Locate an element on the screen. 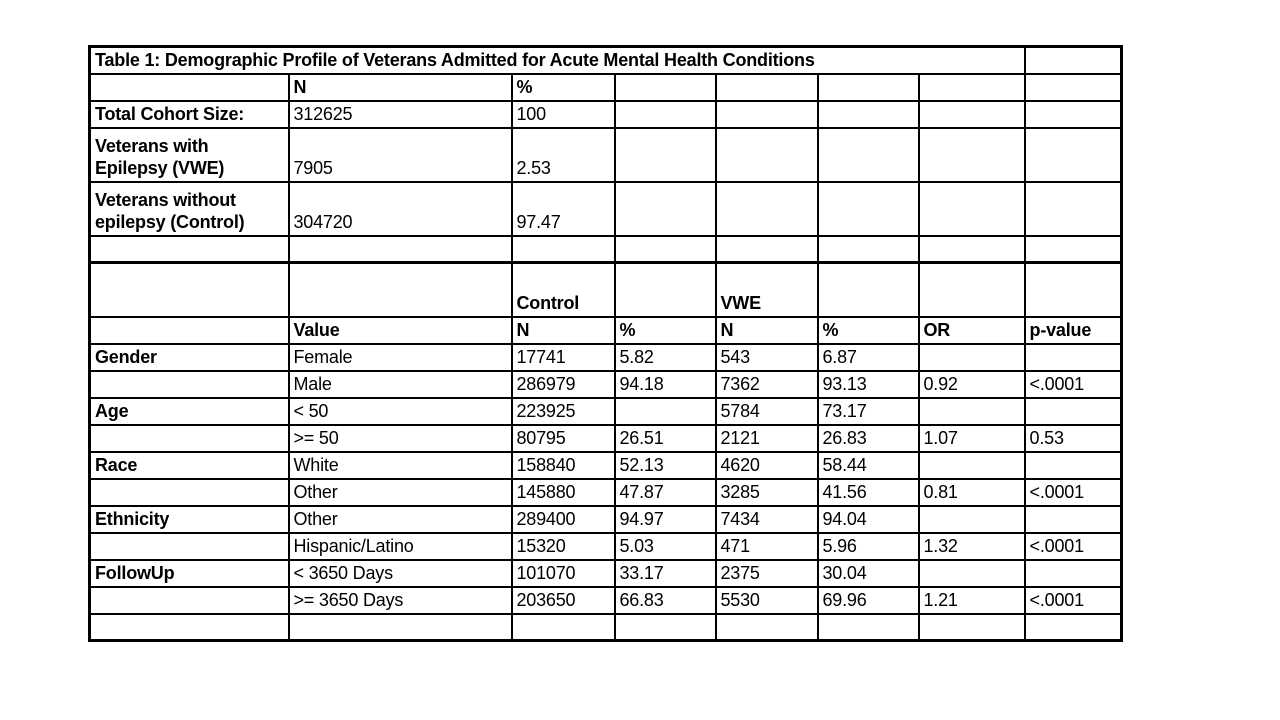 Image resolution: width=1280 pixels, height=720 pixels. cell-value: < 3650 Days is located at coordinates (400, 573).